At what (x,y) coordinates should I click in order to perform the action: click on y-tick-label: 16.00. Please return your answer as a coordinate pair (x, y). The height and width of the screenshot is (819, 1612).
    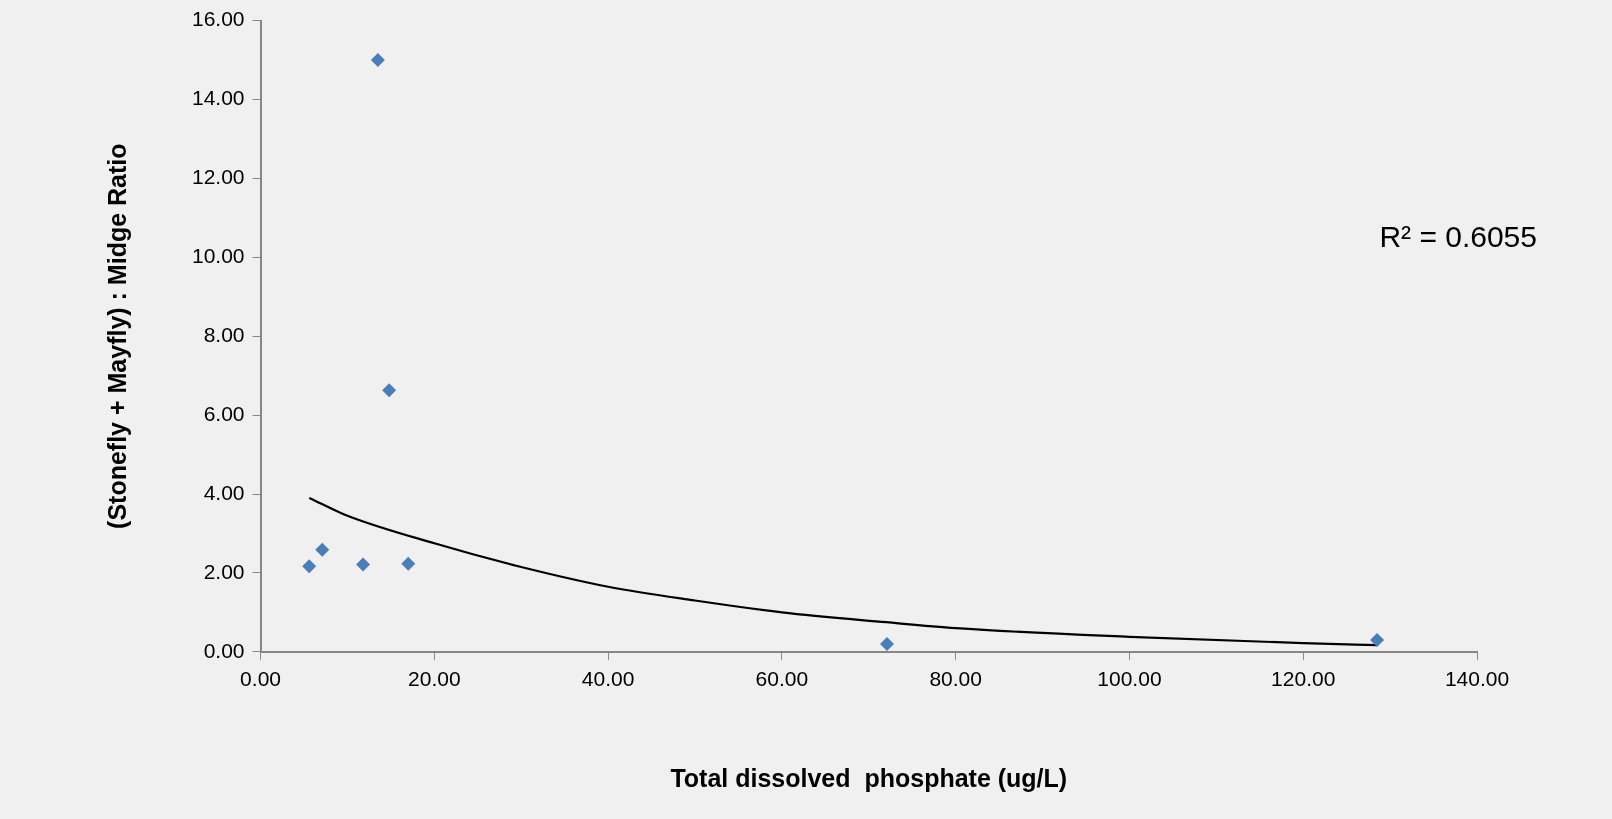
    Looking at the image, I should click on (218, 19).